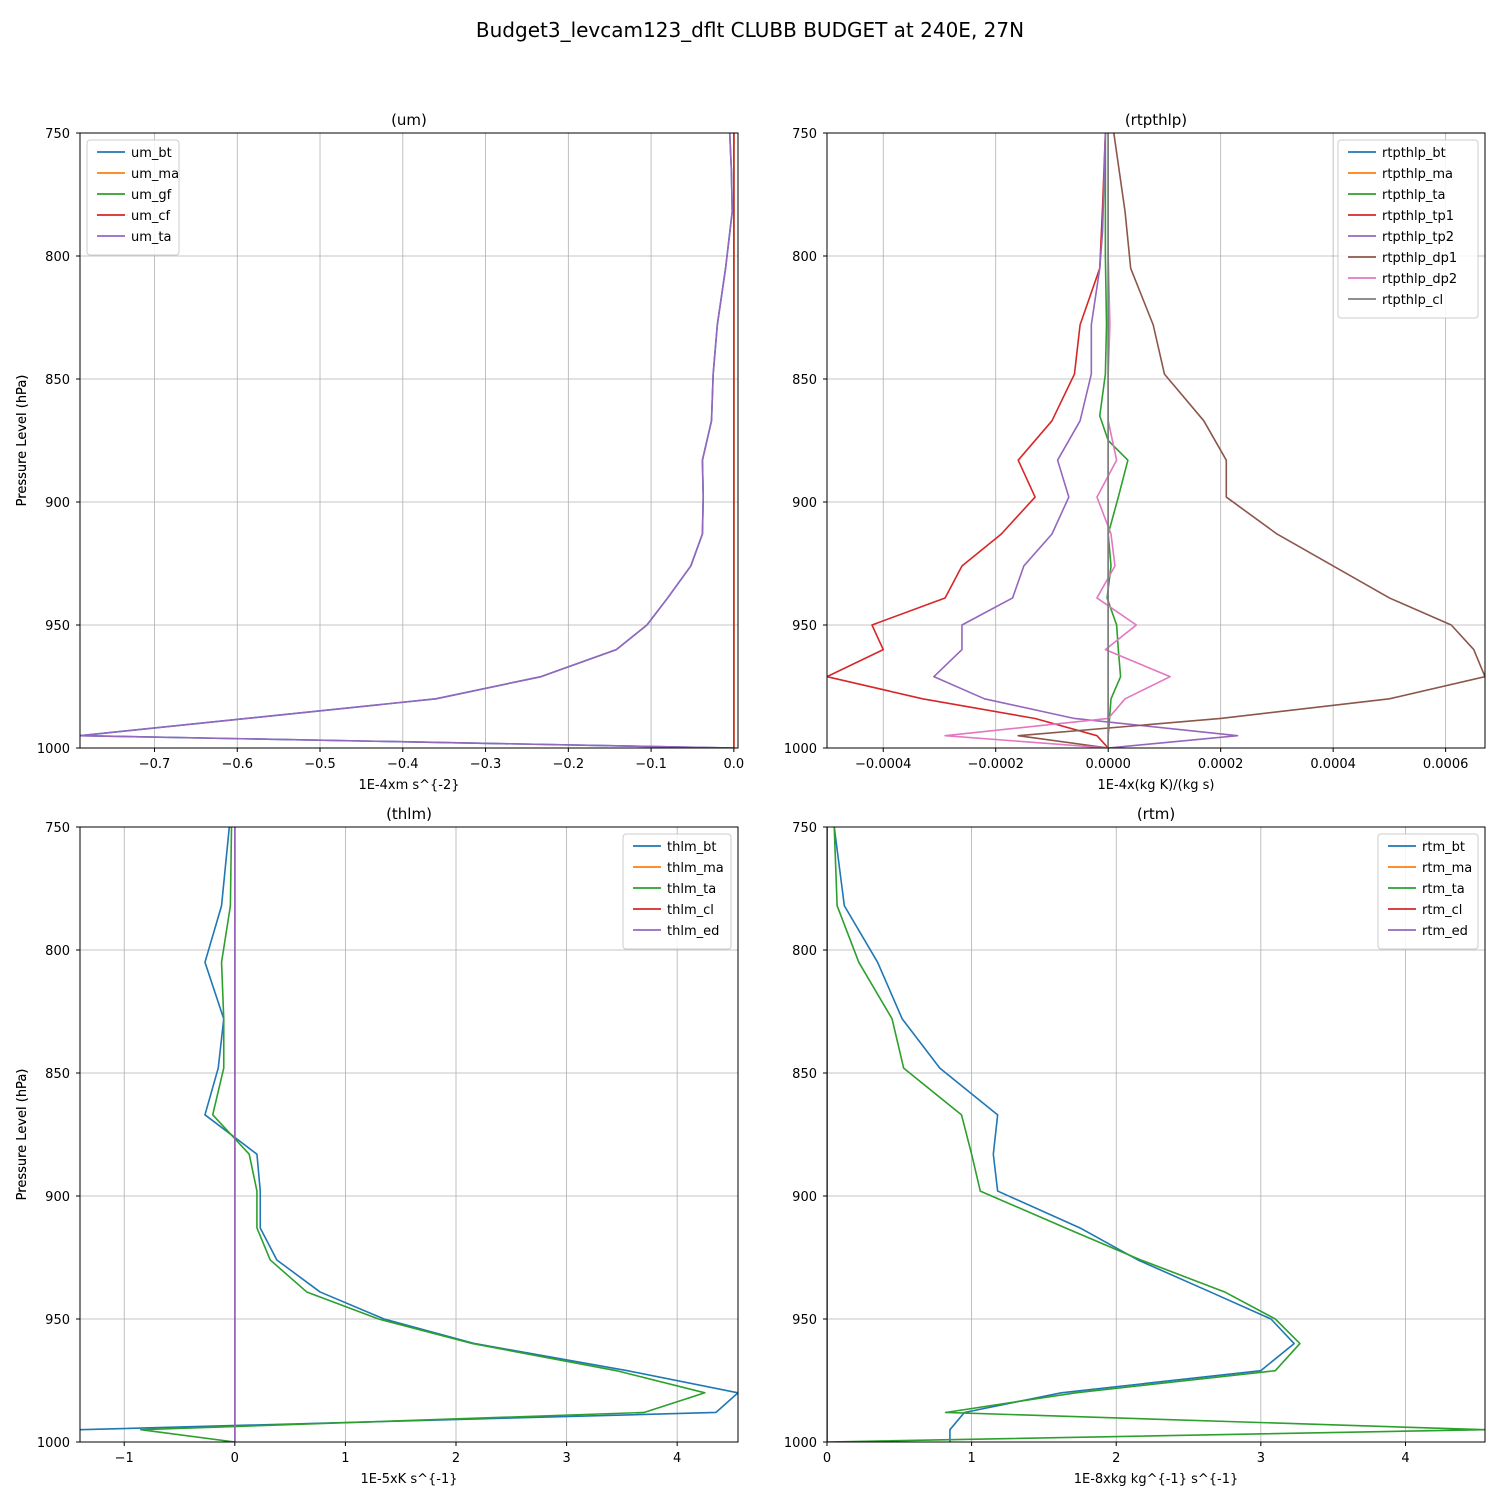  I want to click on legend-item-rtpthlp_tp1: rtpthlp_tp1, so click(1401, 216).